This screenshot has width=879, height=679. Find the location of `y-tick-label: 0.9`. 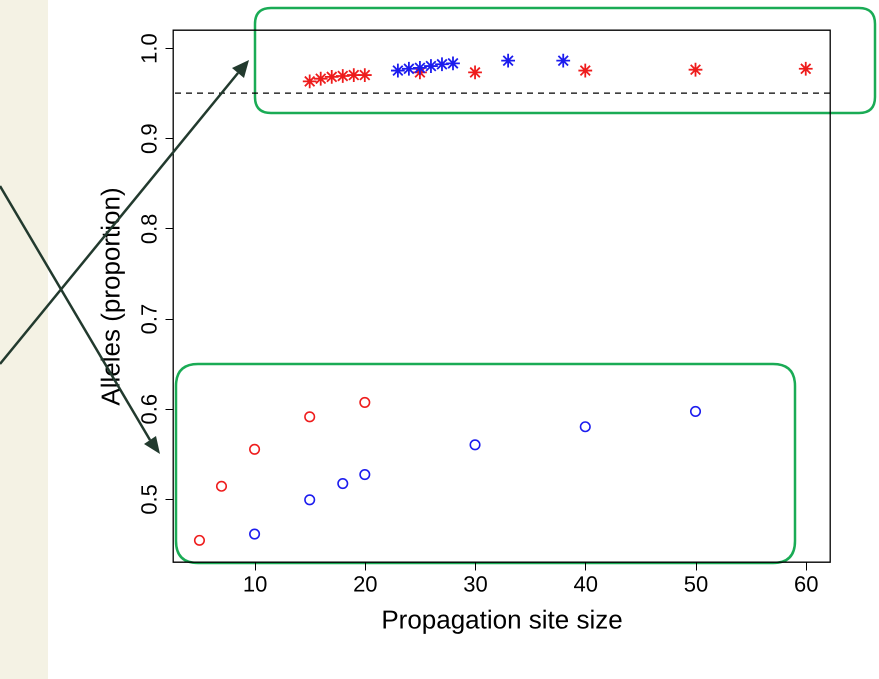

y-tick-label: 0.9 is located at coordinates (149, 138).